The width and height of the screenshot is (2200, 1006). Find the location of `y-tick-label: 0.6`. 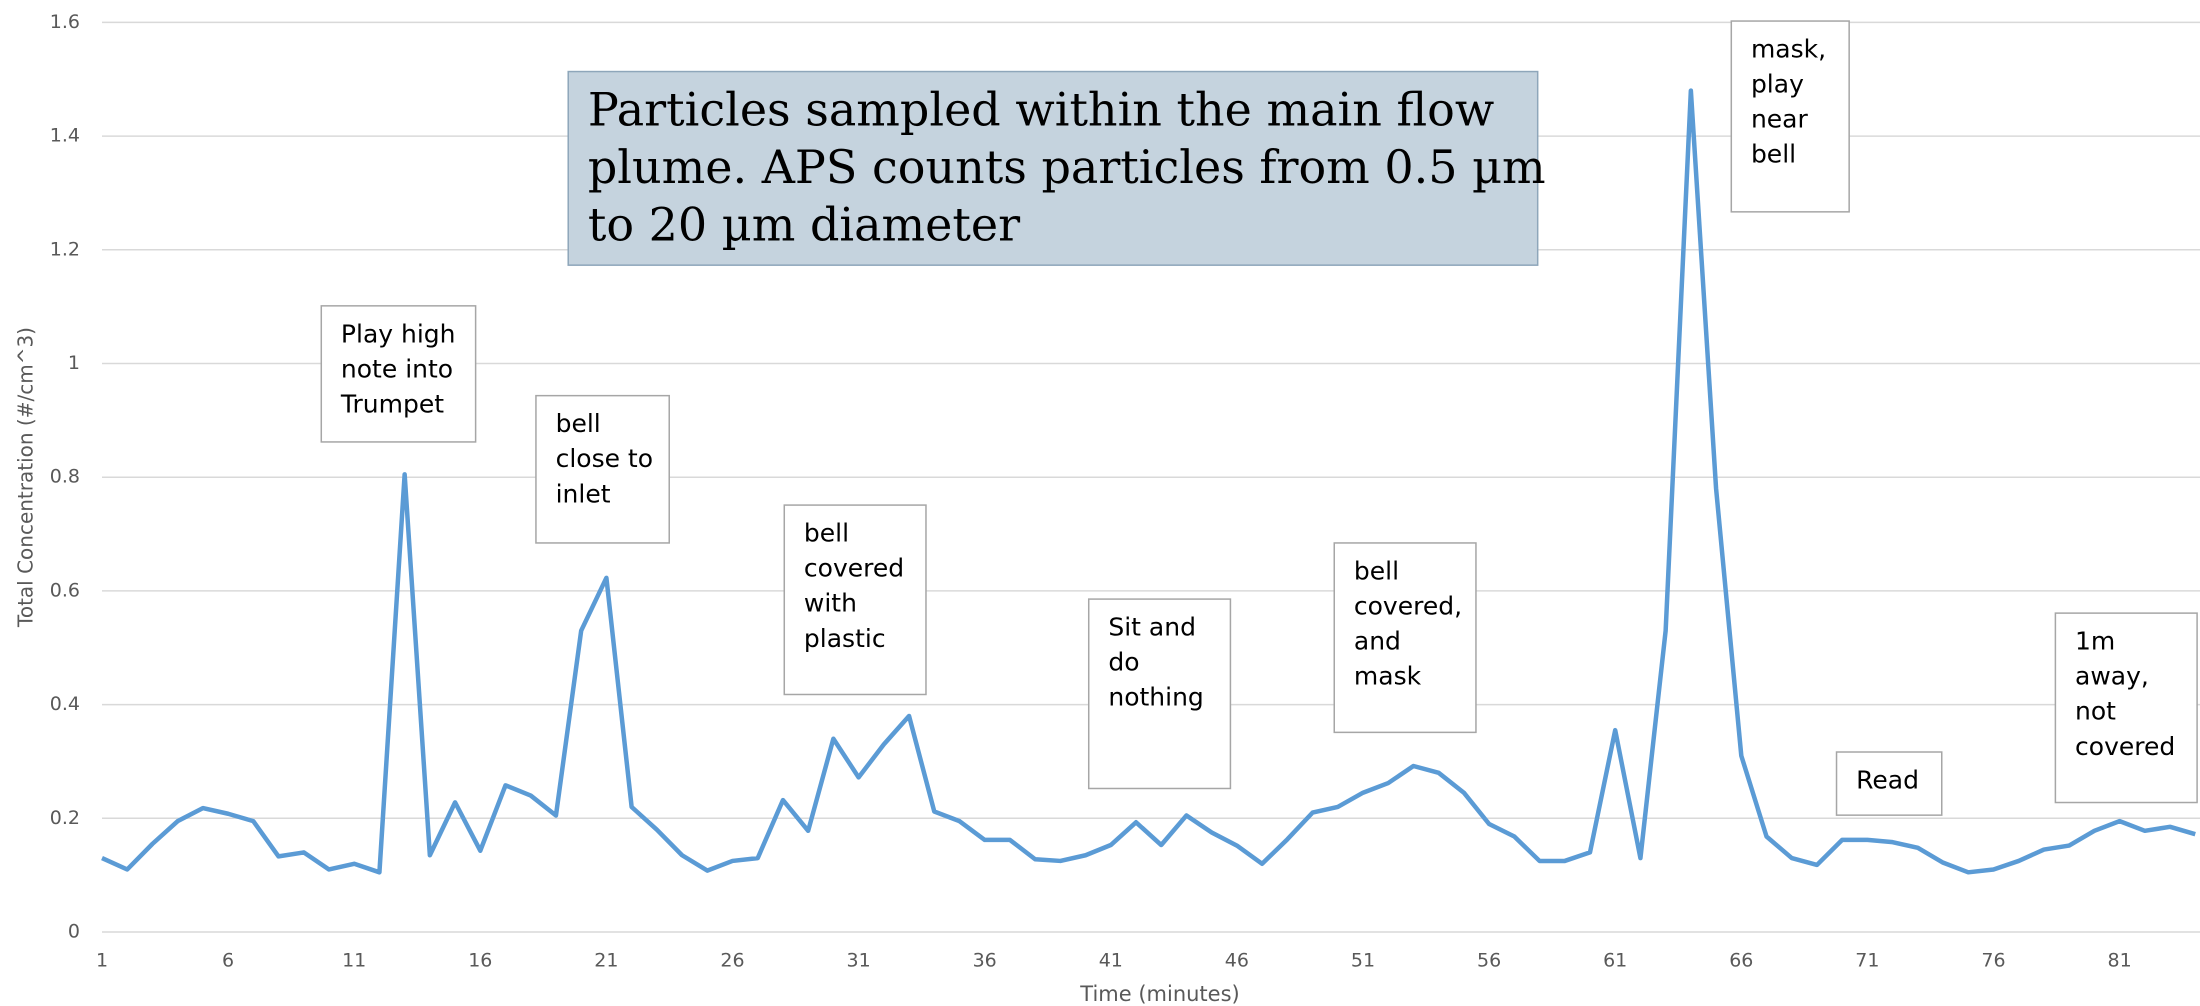

y-tick-label: 0.6 is located at coordinates (65, 590).